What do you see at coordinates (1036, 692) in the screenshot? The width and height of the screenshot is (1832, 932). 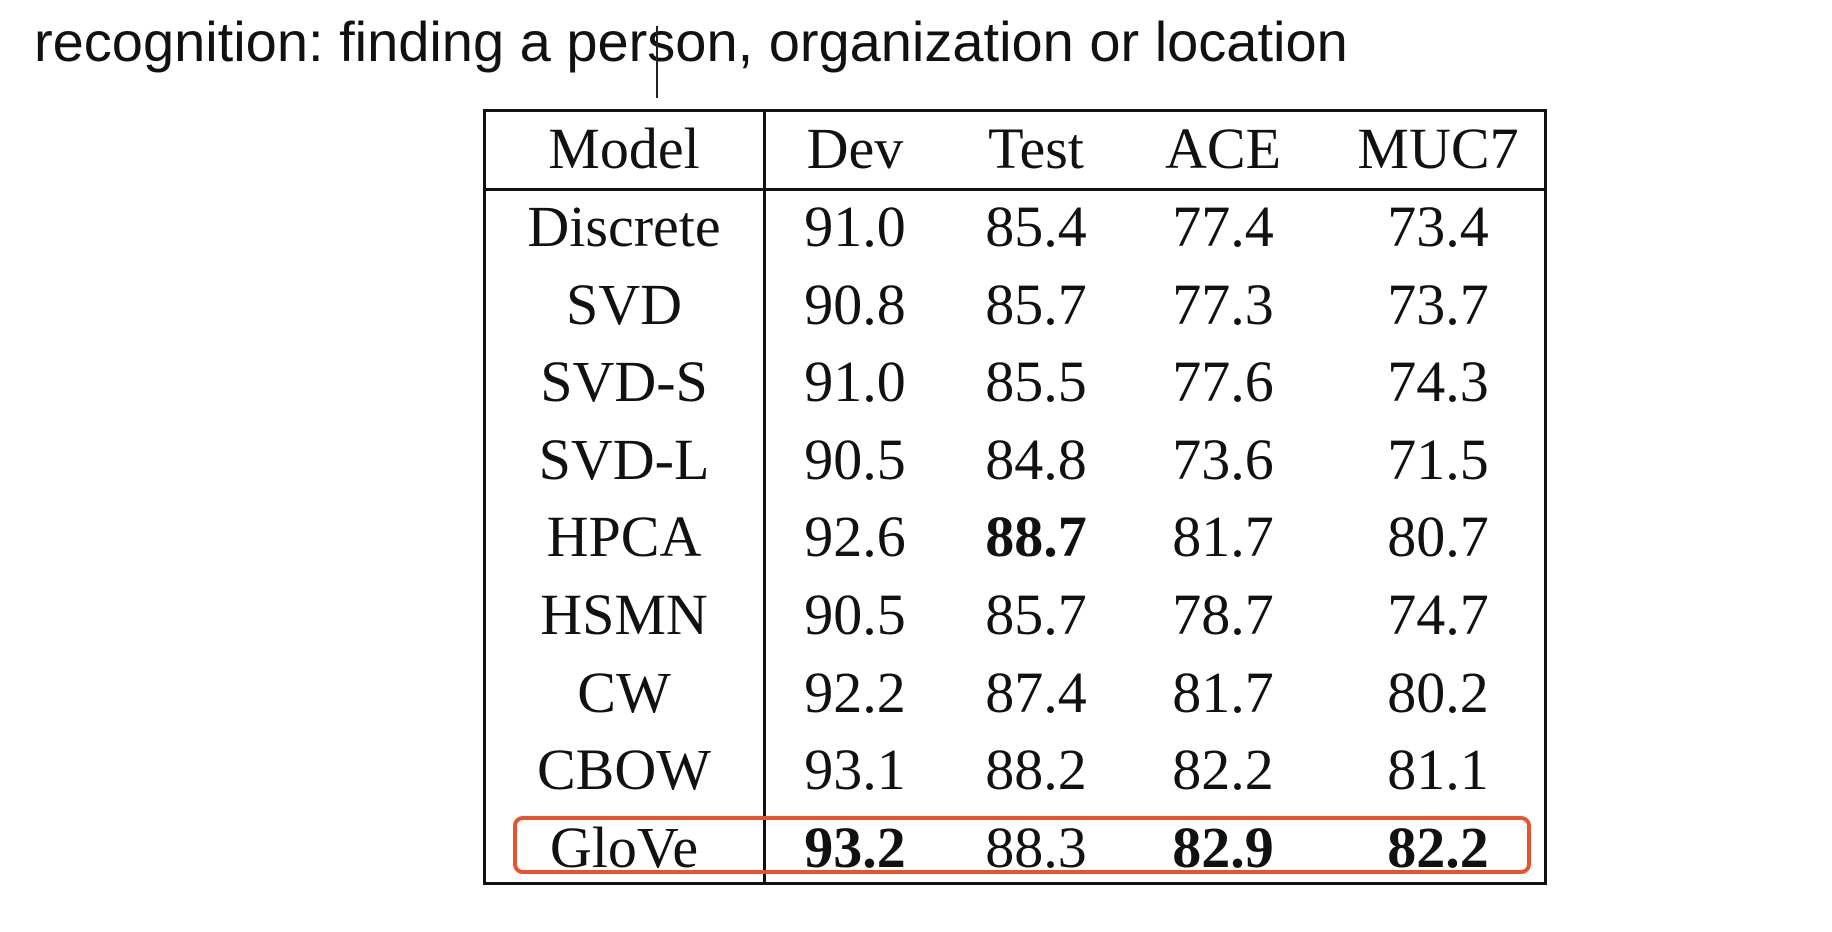 I see `score-cell: 87.4` at bounding box center [1036, 692].